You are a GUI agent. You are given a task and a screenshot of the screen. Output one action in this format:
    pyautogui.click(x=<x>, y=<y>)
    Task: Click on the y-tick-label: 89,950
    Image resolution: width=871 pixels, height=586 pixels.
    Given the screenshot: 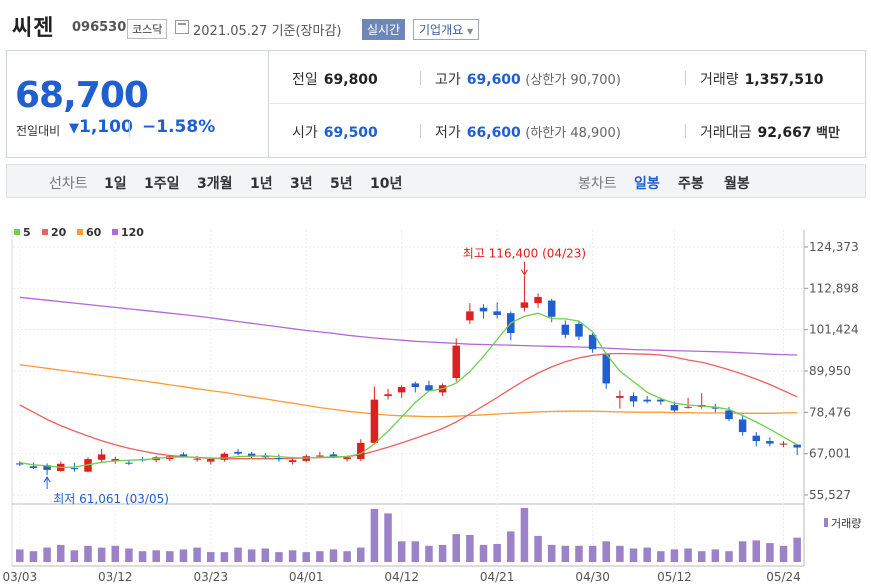 What is the action you would take?
    pyautogui.click(x=830, y=371)
    